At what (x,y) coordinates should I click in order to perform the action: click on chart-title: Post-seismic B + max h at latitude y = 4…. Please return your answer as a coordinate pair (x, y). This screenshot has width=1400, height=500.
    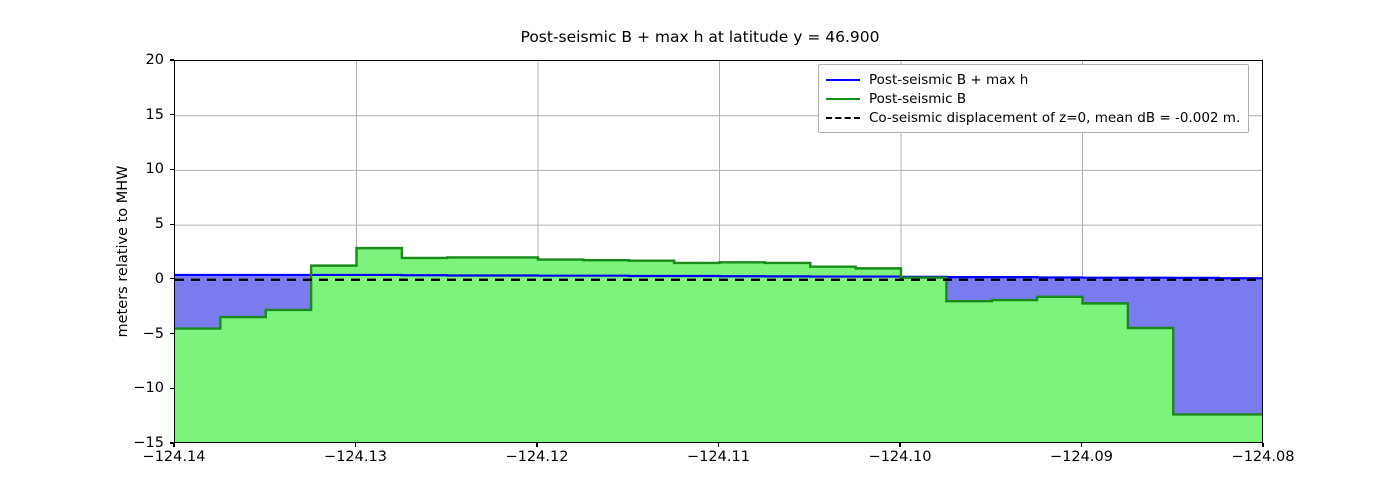
    Looking at the image, I should click on (700, 37).